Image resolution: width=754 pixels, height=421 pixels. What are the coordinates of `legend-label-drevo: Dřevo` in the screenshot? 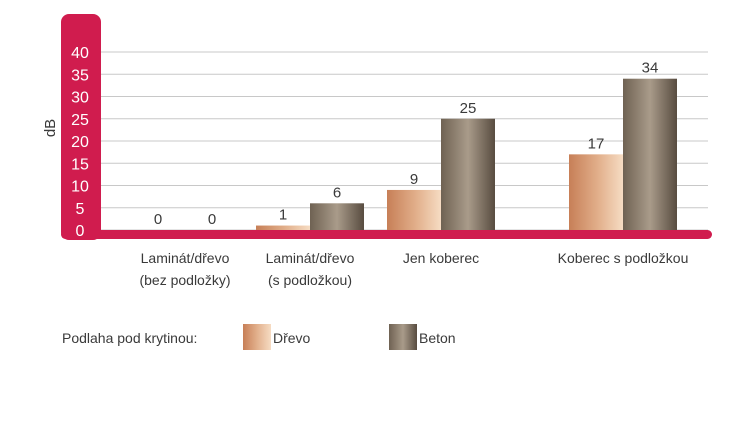 It's located at (292, 338).